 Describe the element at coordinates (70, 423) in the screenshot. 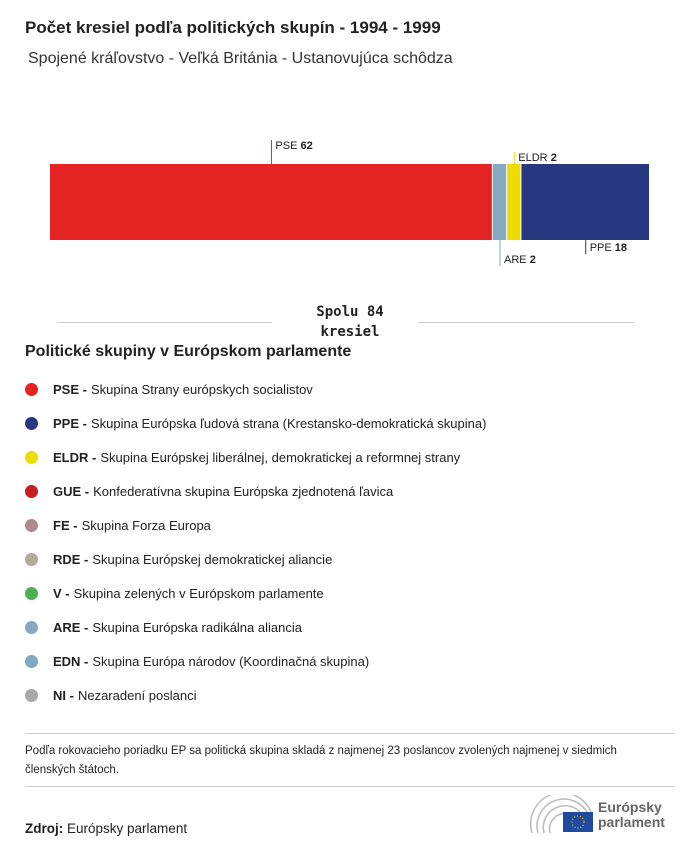

I see `legend-abbr: PPE -` at that location.